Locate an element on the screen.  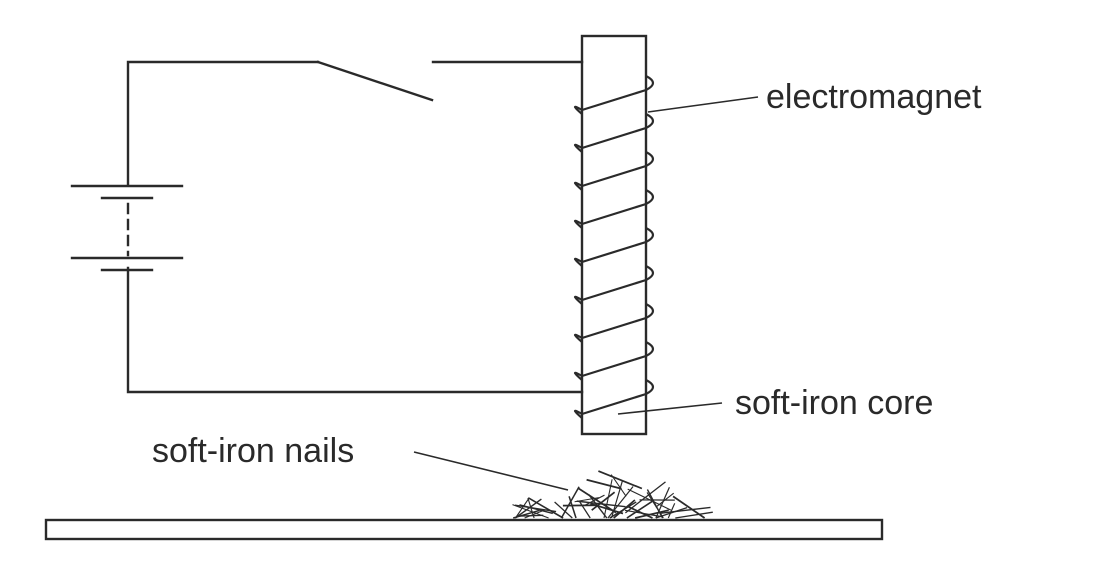
bottom-wire is located at coordinates (355, 330).